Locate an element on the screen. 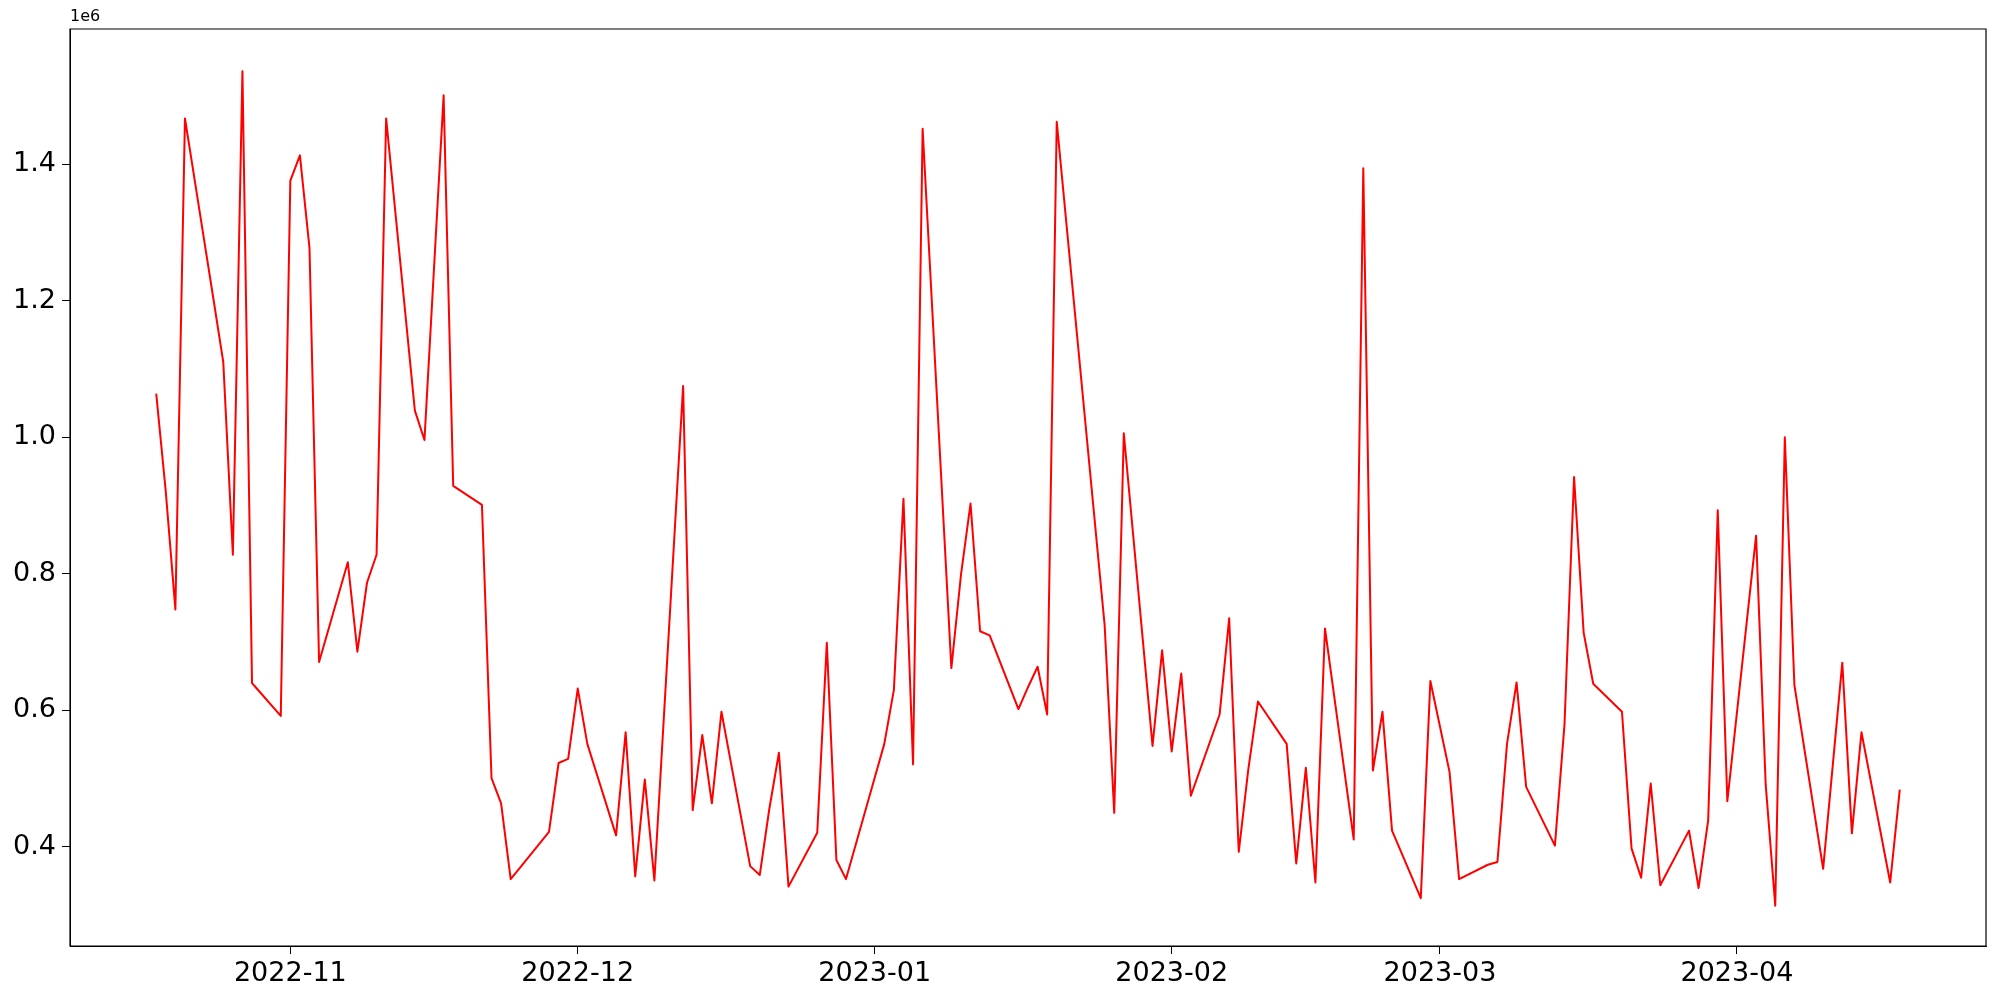 Image resolution: width=2000 pixels, height=1000 pixels. x-tick-label: 2022-11 is located at coordinates (290, 972).